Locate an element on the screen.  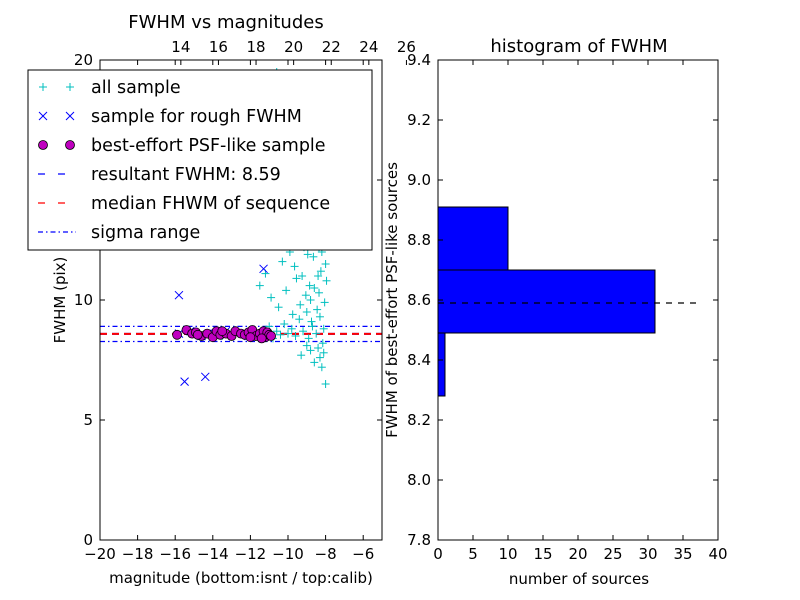
y-tick-label: 7.8 is located at coordinates (419, 540).